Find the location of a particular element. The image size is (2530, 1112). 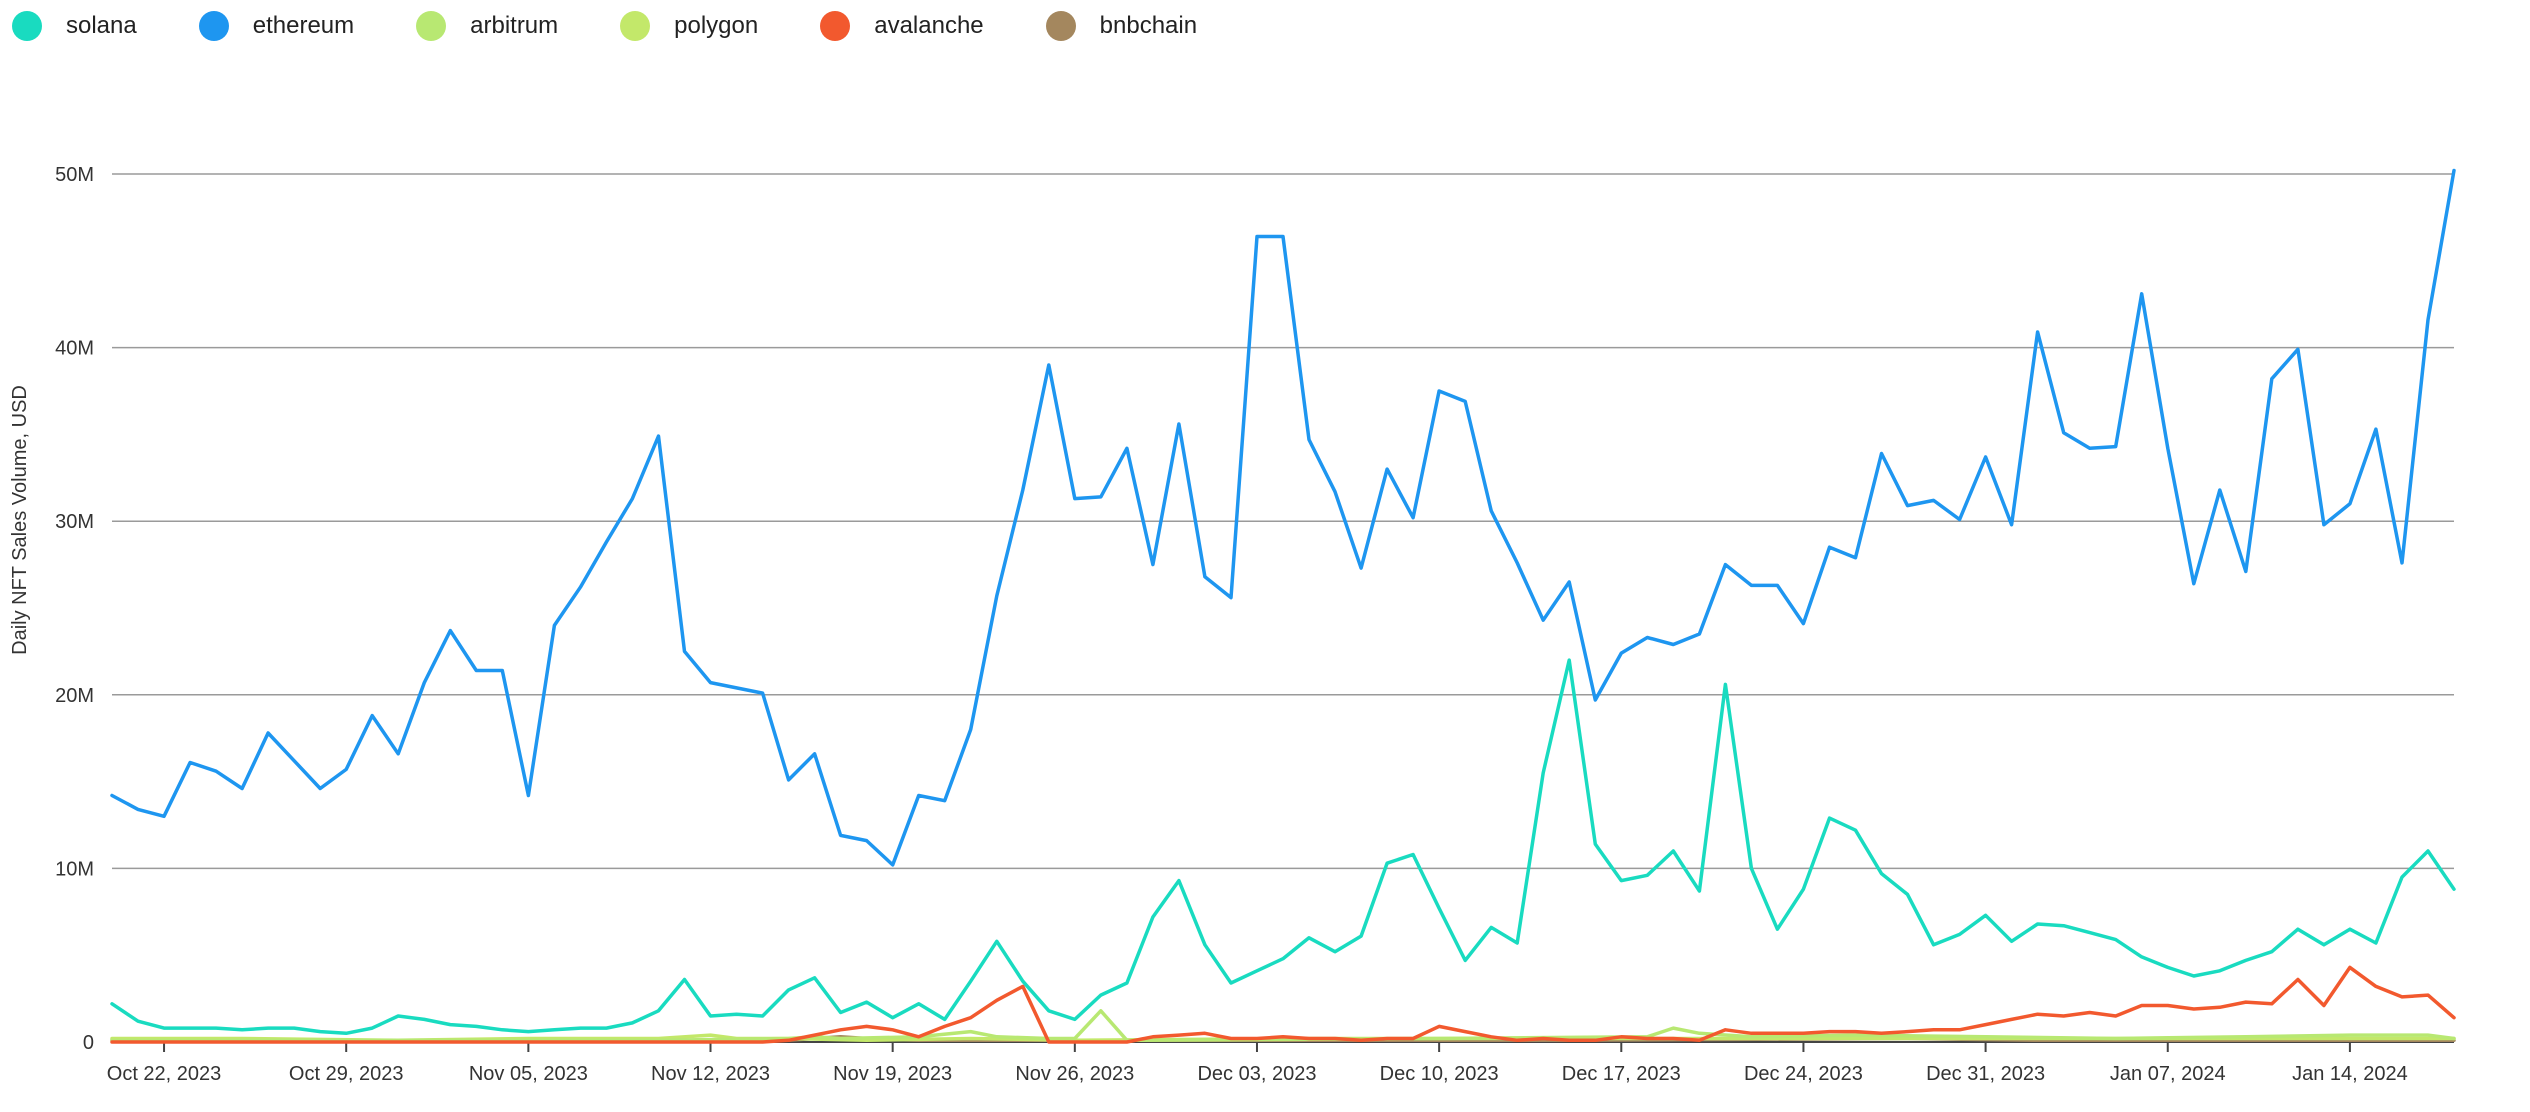

y-tick-label: 10M is located at coordinates (74, 869).